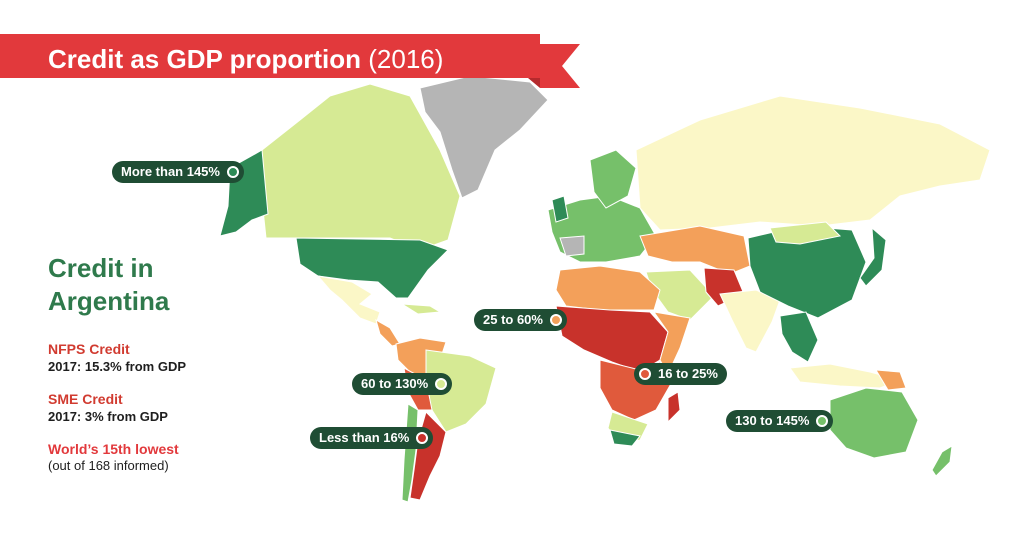 This screenshot has width=1024, height=537. Describe the element at coordinates (395, 383) in the screenshot. I see `legend-label: 60 to 130%` at that location.